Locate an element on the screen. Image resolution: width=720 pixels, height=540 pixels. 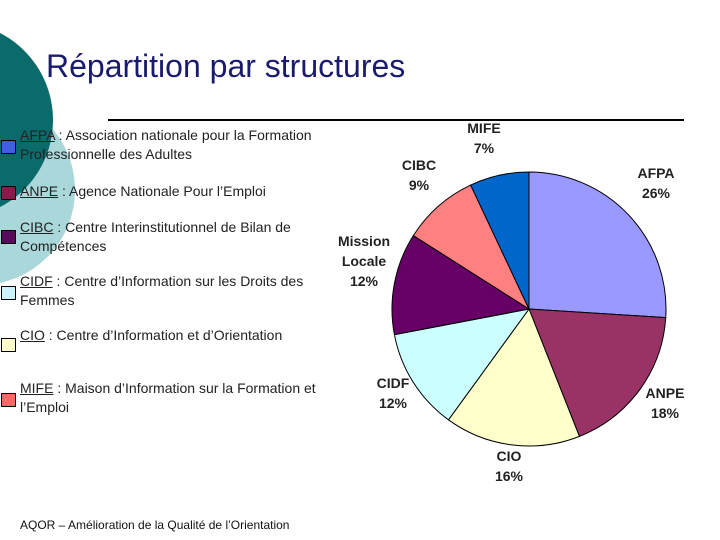
pie-label-mission-locale: Mission Locale 12% is located at coordinates (364, 261).